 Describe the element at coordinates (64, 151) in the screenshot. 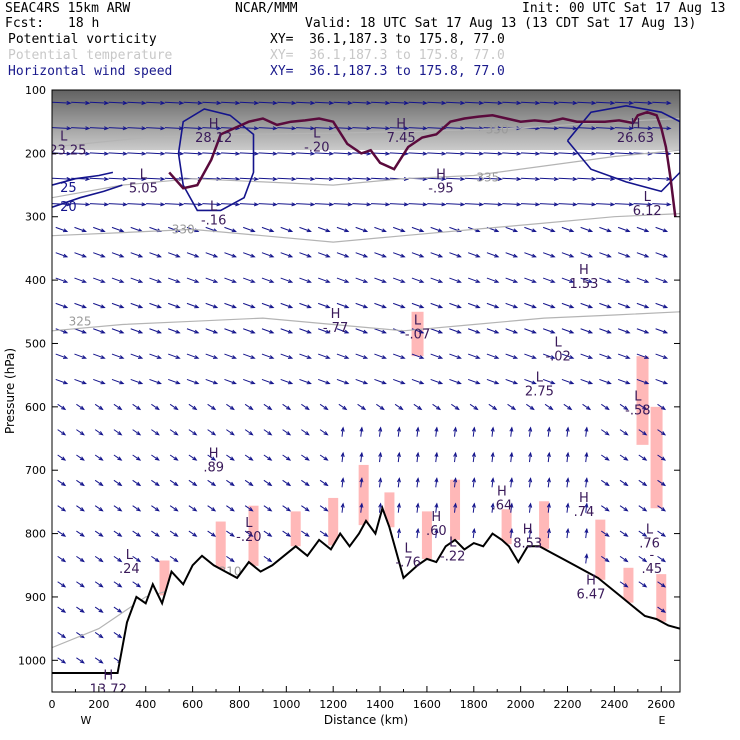

I see `extremum-value: 023.25` at that location.